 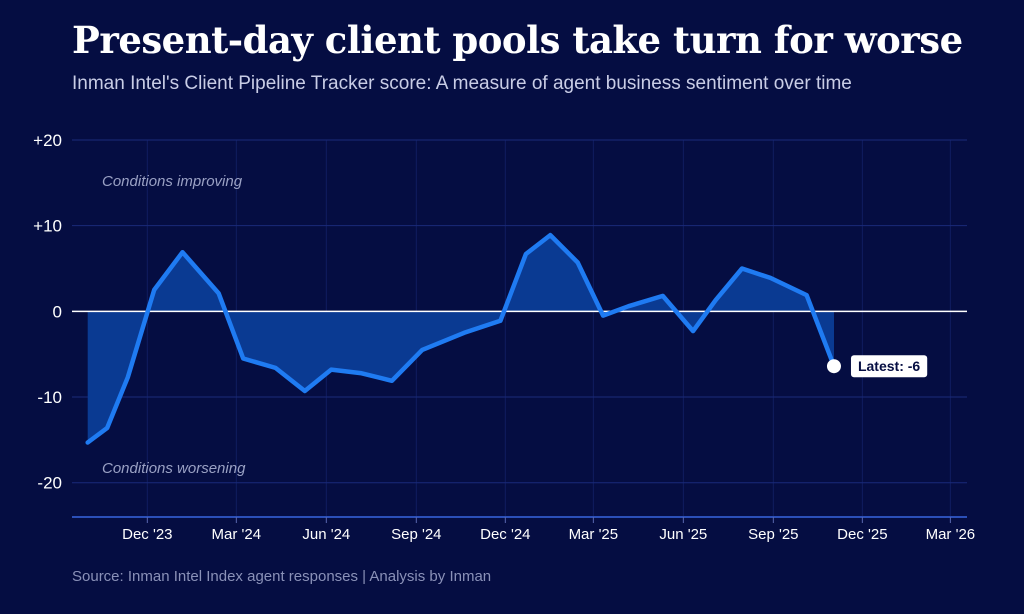 I want to click on y-tick-label: 0, so click(x=57, y=311).